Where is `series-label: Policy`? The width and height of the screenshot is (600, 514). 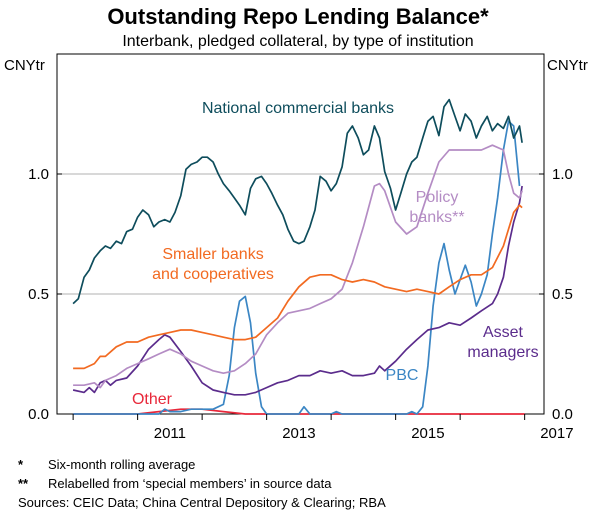
series-label: Policy is located at coordinates (437, 197).